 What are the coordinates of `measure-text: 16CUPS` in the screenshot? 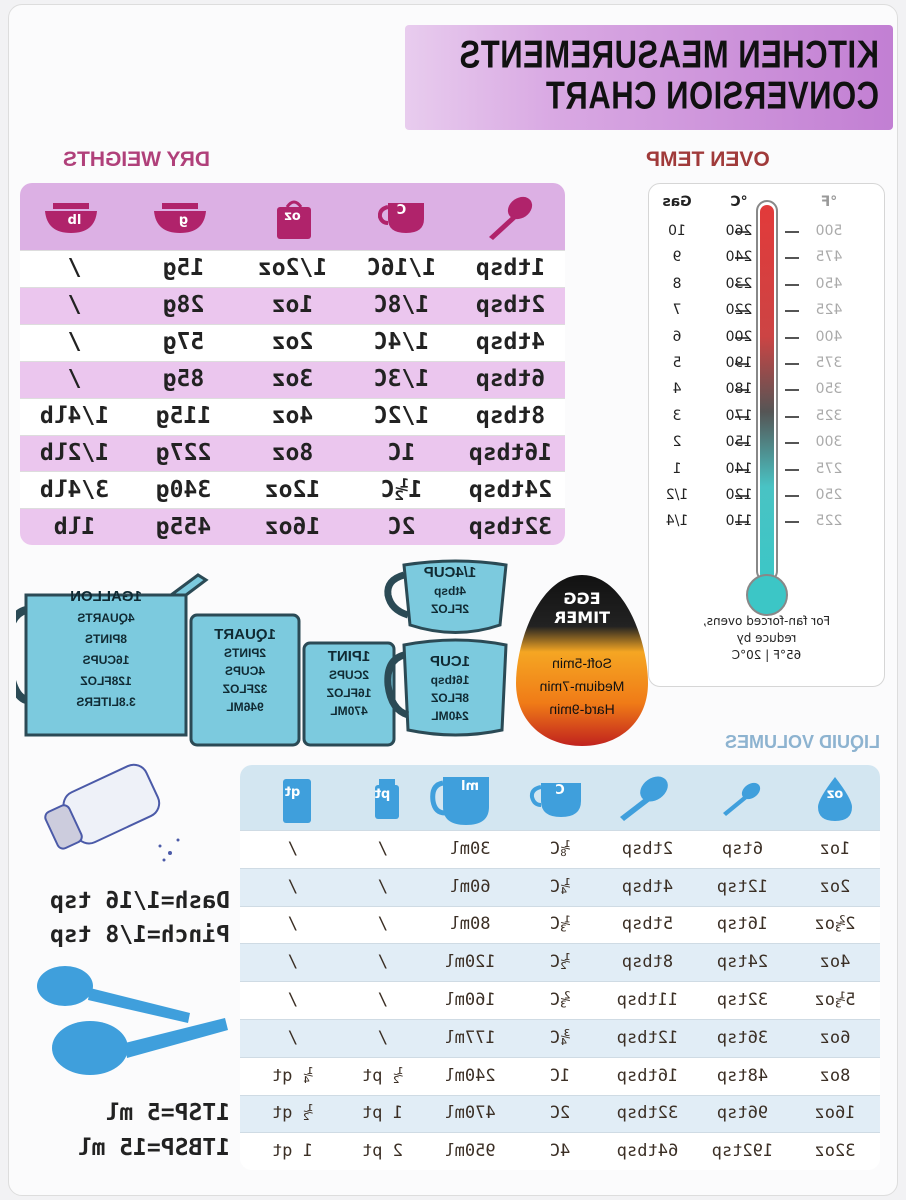 It's located at (106, 660).